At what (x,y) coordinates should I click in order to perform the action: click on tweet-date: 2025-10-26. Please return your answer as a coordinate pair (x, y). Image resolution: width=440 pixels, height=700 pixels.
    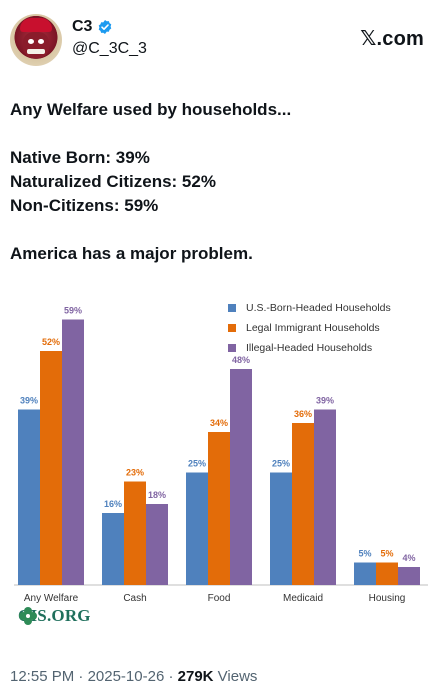
    Looking at the image, I should click on (126, 676).